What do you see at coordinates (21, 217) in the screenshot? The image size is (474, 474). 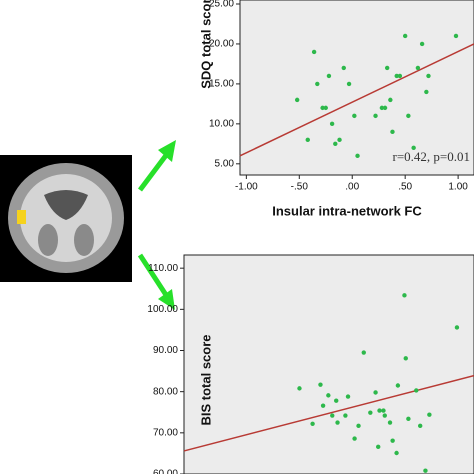 I see `insula-highlight` at bounding box center [21, 217].